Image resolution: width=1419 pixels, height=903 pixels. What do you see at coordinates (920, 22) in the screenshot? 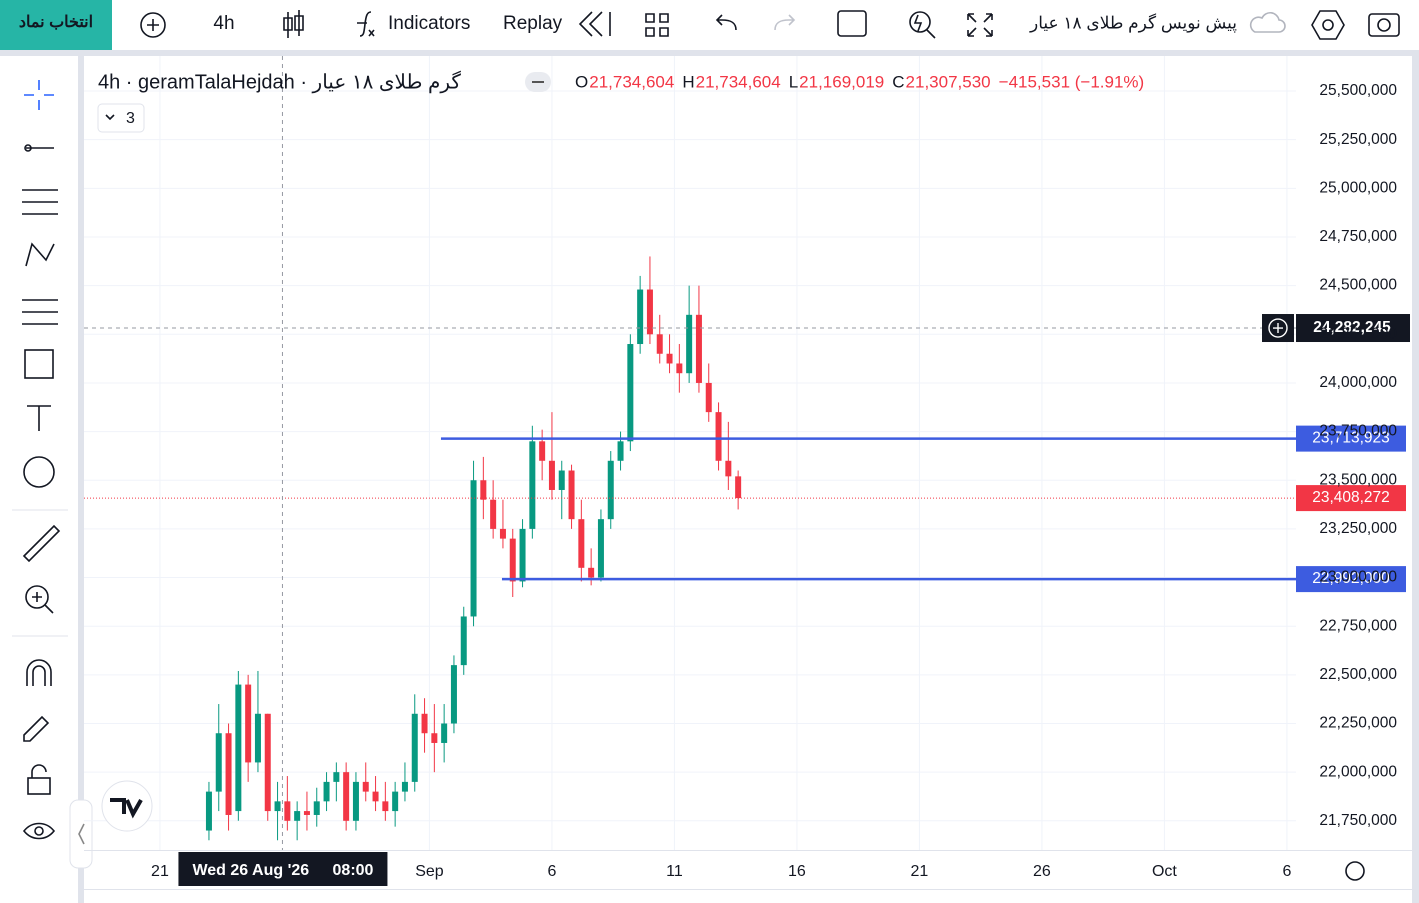
I see `alert-icon` at bounding box center [920, 22].